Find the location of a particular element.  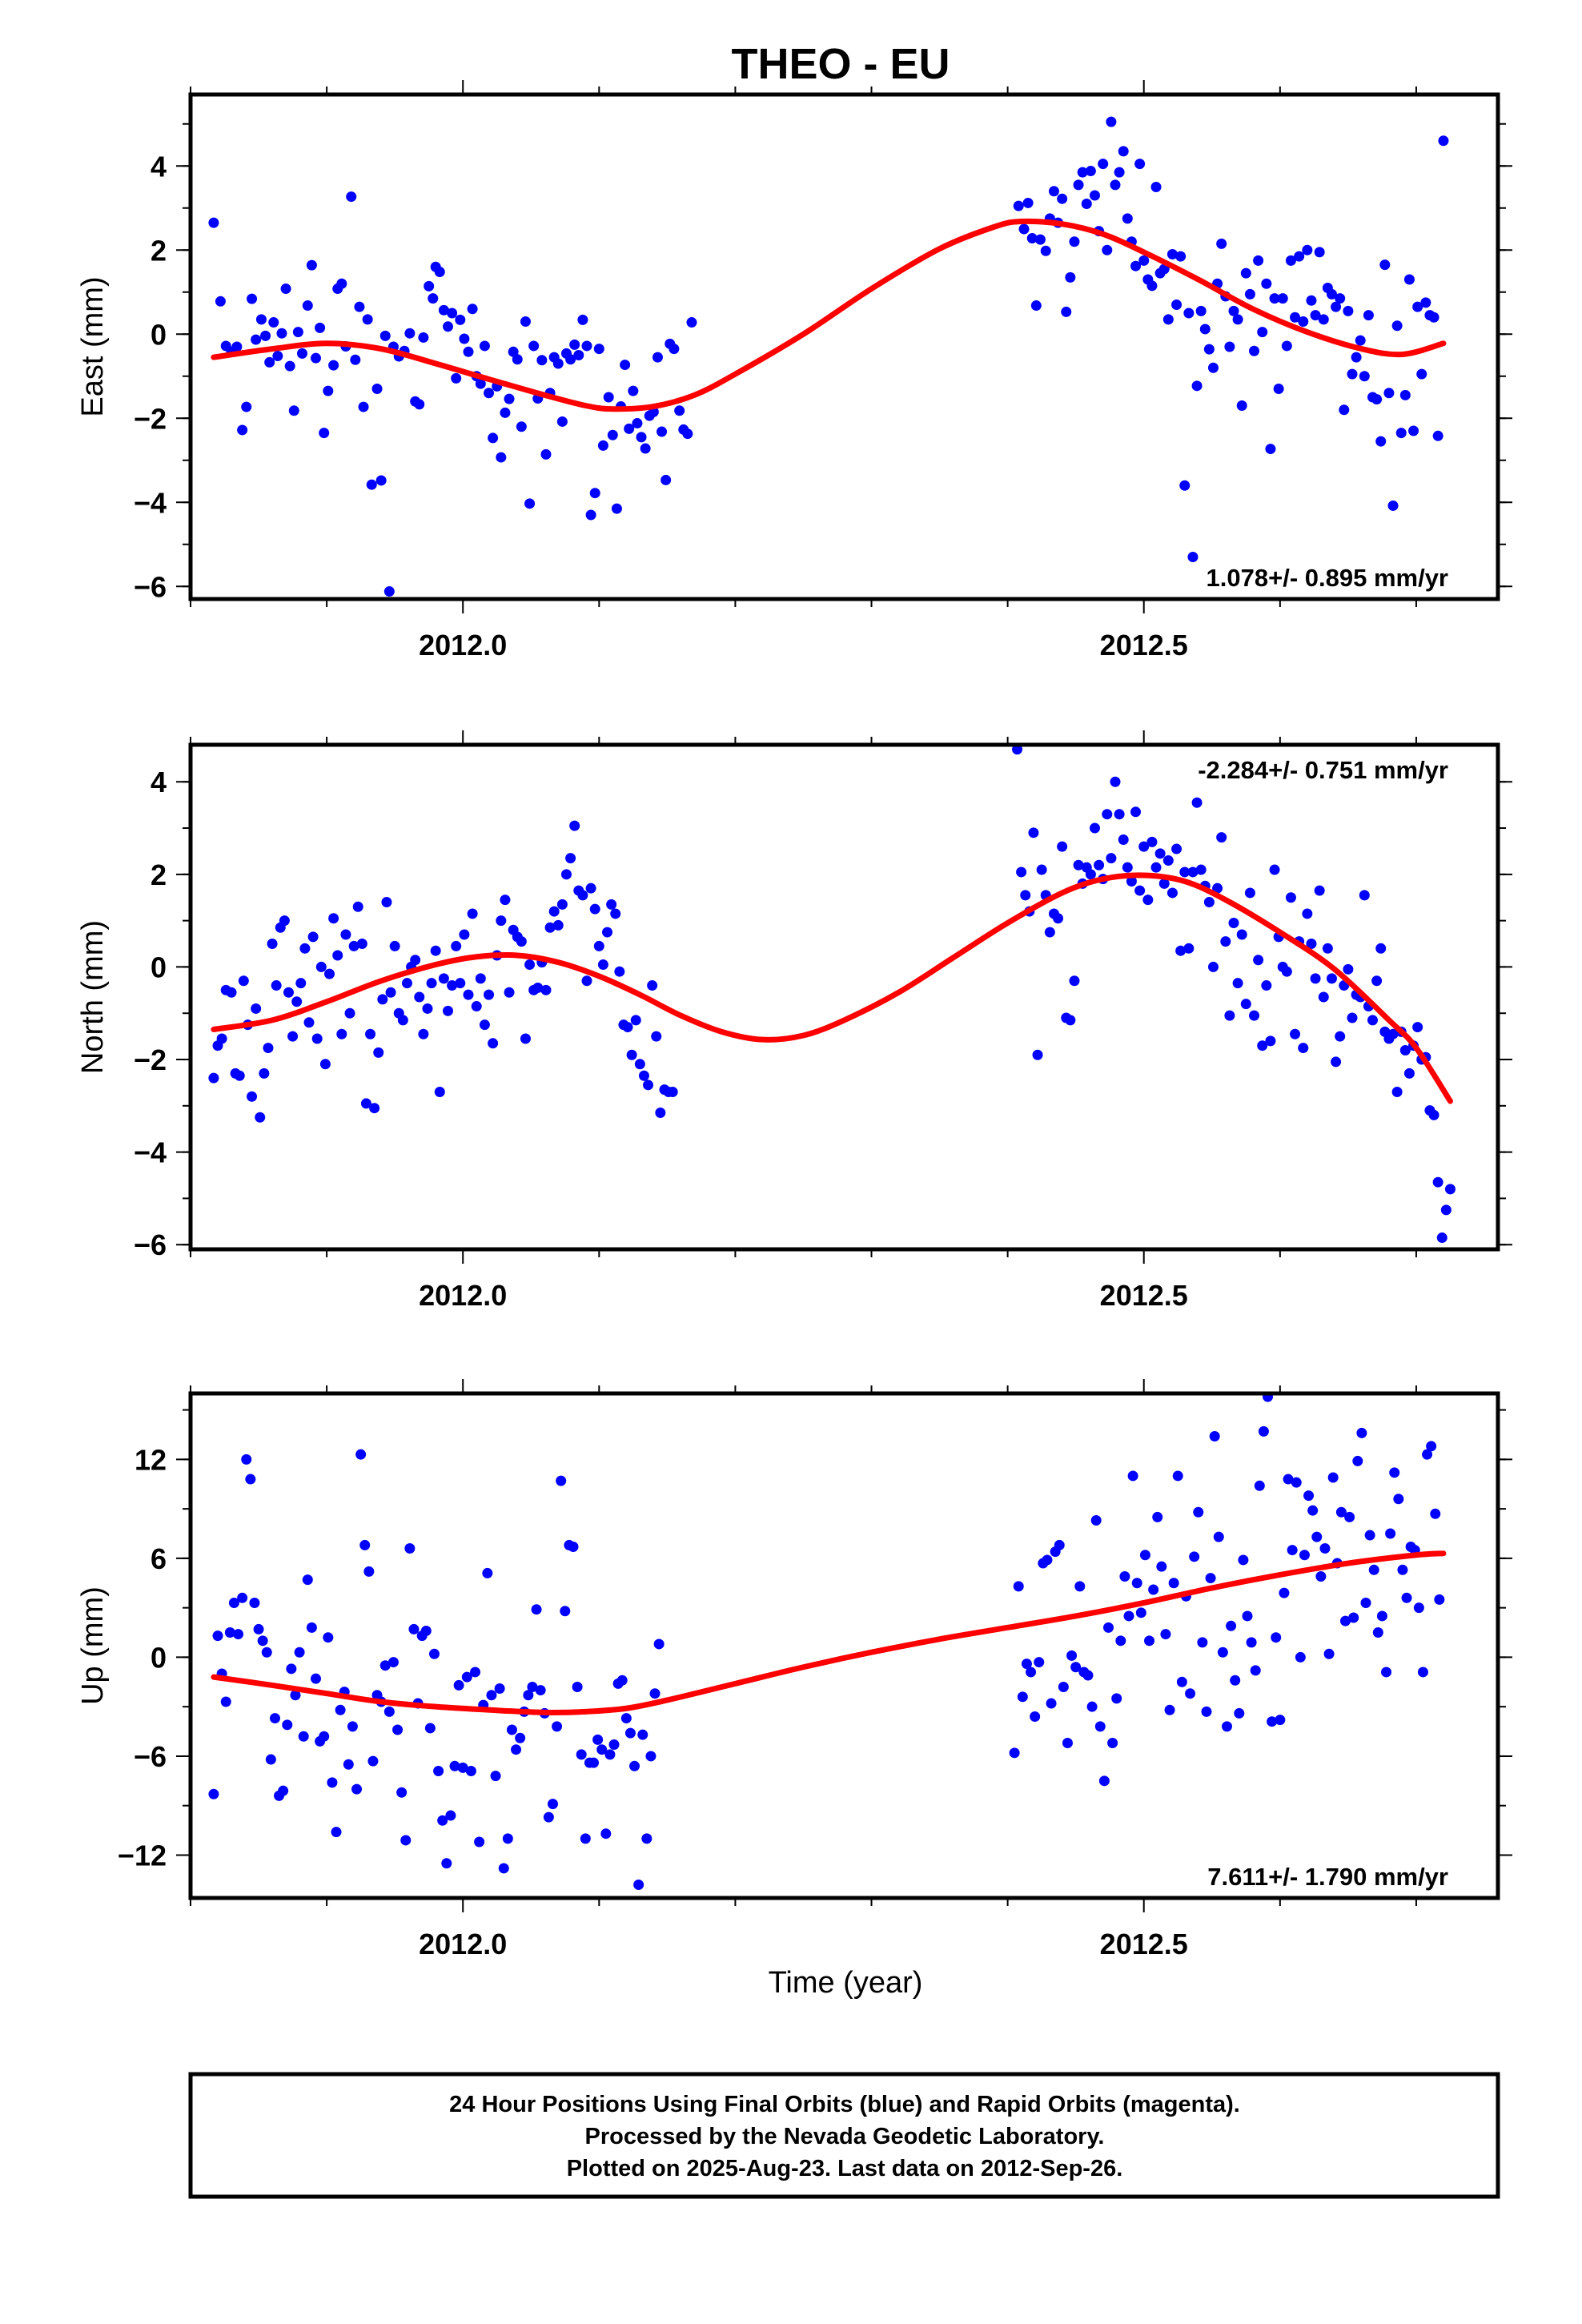

up-y-axis-label: Up (mm) is located at coordinates (93, 1645).